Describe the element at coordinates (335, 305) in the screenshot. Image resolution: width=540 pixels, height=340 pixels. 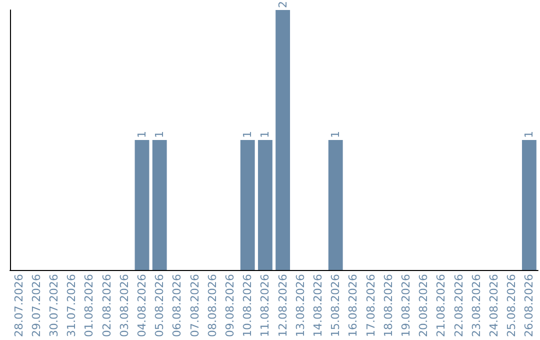
I see `x-tick-label: 15.08.2026` at that location.